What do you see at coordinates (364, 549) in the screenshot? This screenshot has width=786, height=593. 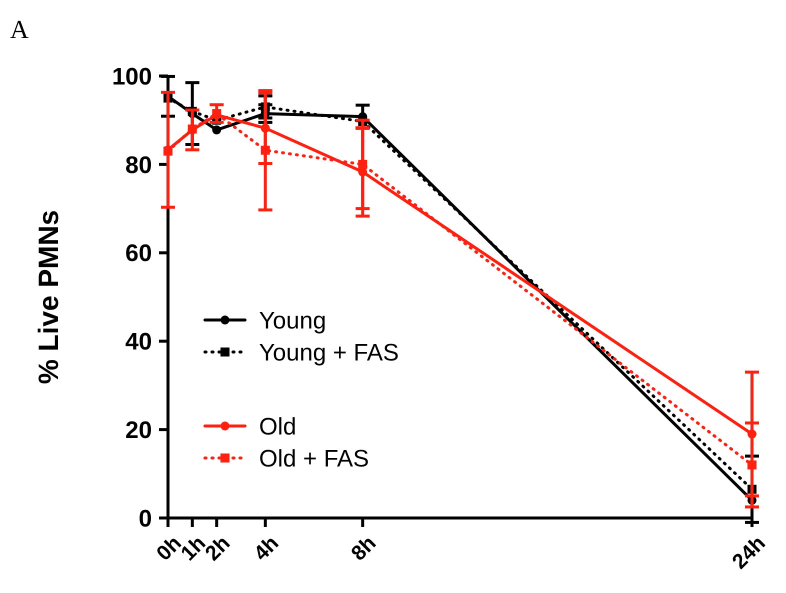 I see `x-tick-label: 8h` at bounding box center [364, 549].